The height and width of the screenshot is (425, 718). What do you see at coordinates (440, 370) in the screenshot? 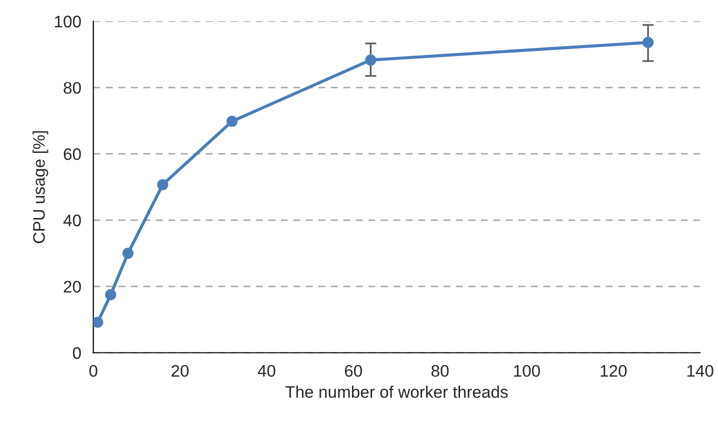
I see `x-tick-label: 80` at bounding box center [440, 370].